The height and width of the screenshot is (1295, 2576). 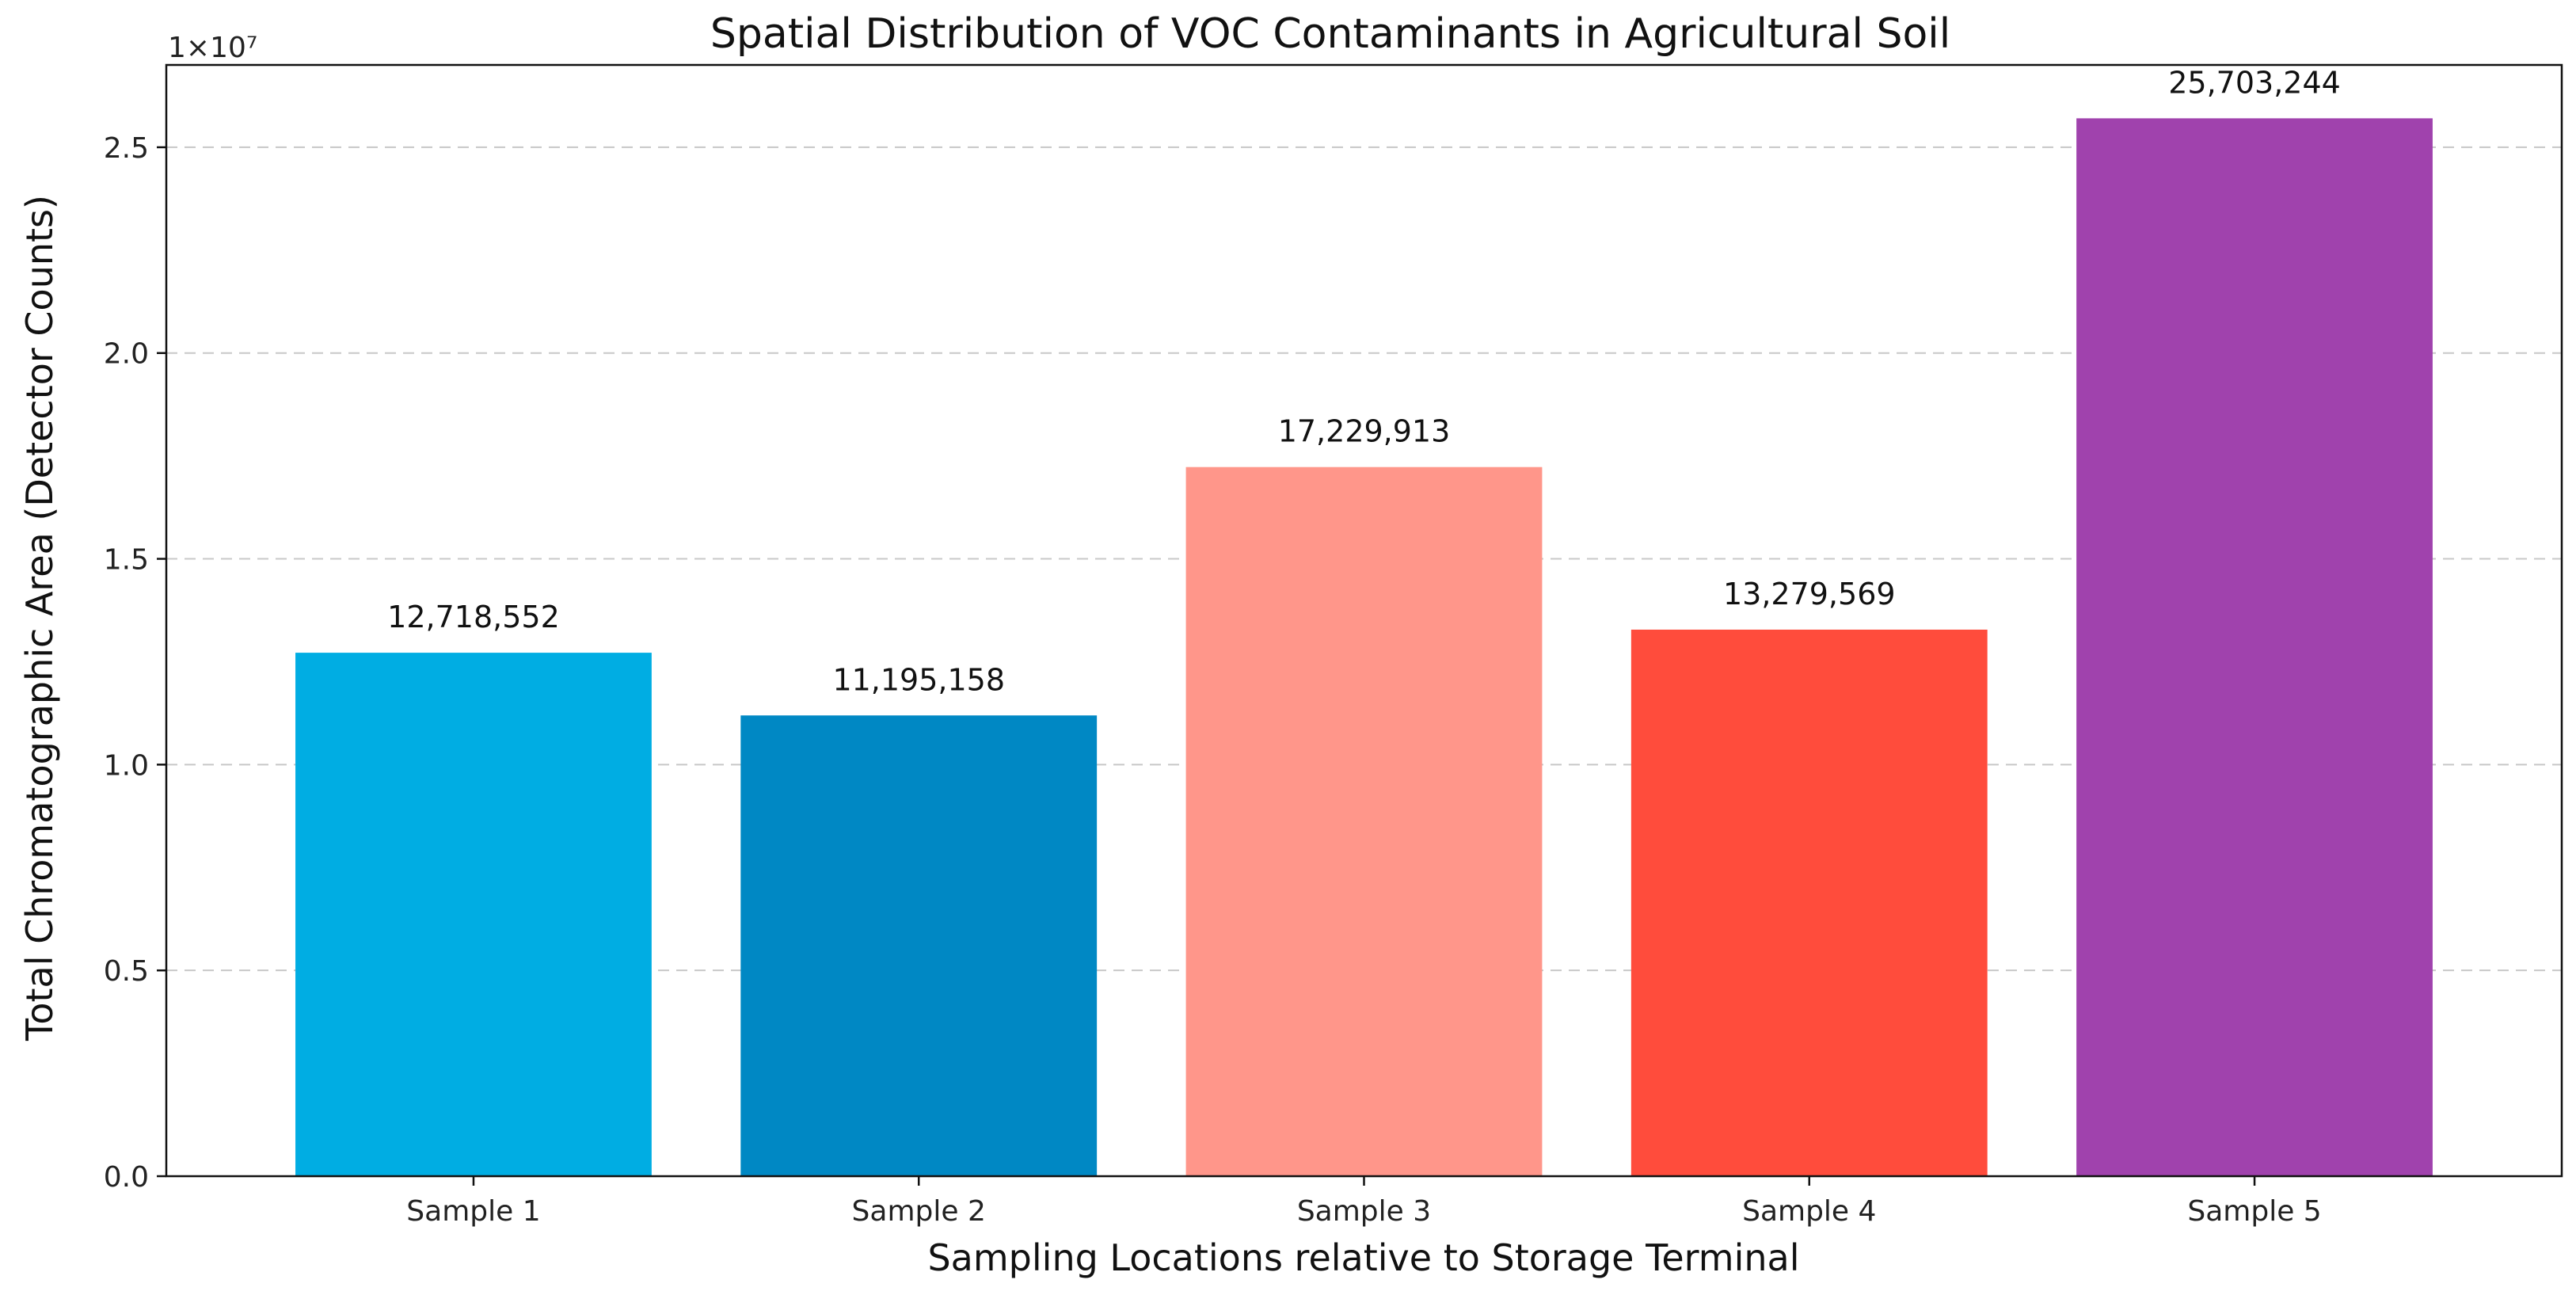 I want to click on y-tick-label: 2.5, so click(x=126, y=148).